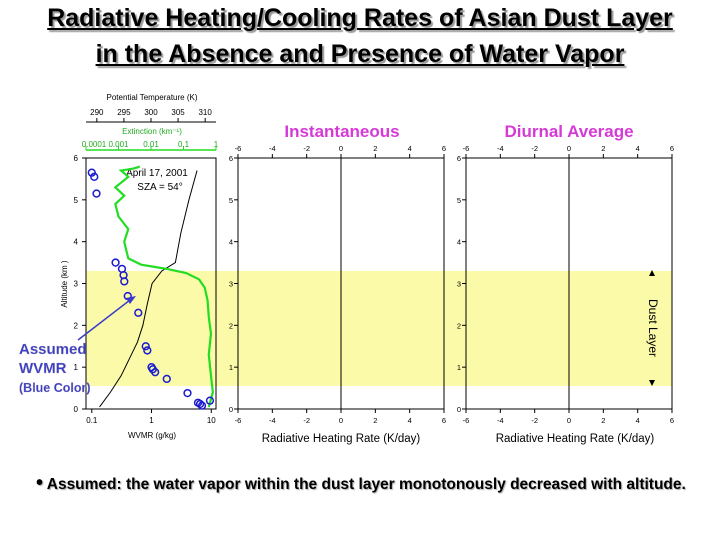 The image size is (720, 540). Describe the element at coordinates (124, 112) in the screenshot. I see `temperature-tick-label: 295` at that location.